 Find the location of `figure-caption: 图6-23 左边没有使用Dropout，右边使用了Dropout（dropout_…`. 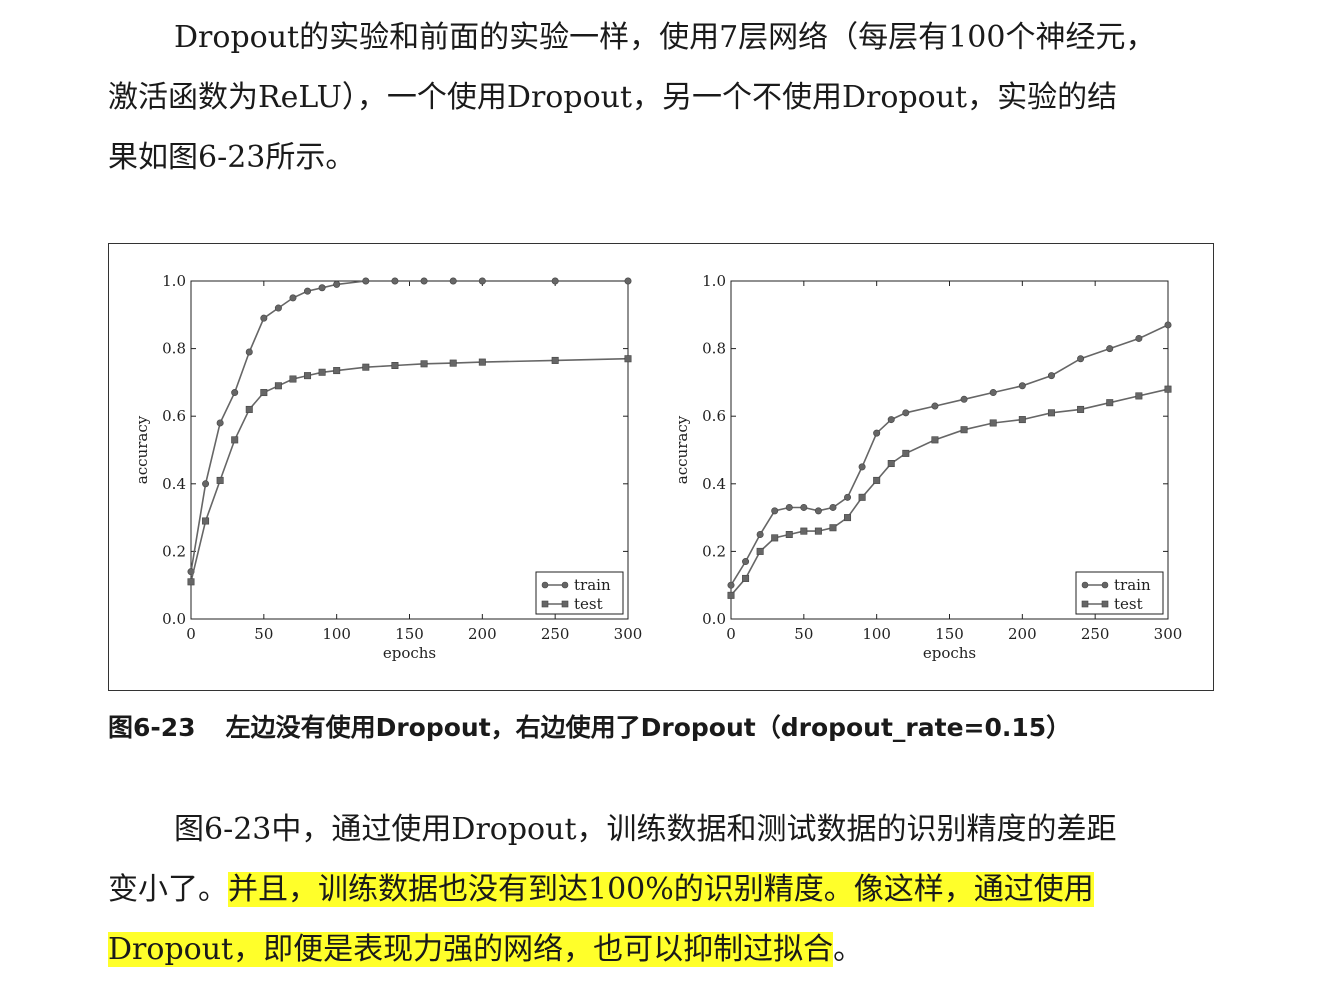

figure-caption: 图6-23 左边没有使用Dropout，右边使用了Dropout（dropout_… is located at coordinates (589, 726).